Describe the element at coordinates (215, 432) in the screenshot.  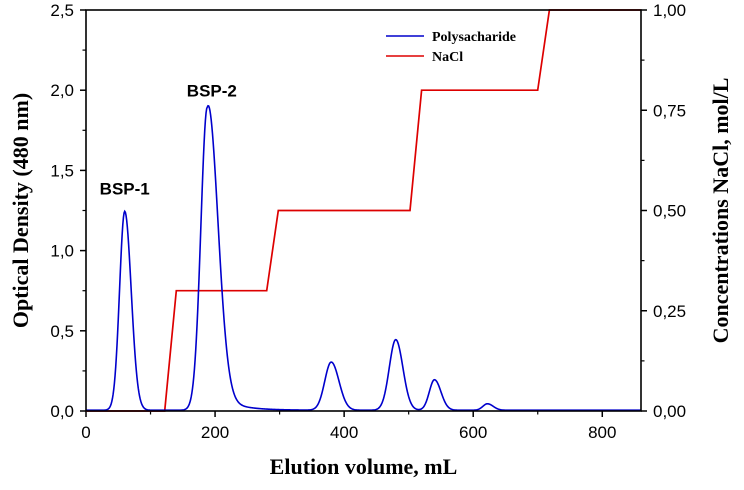
I see `x-tick-label: 200` at that location.